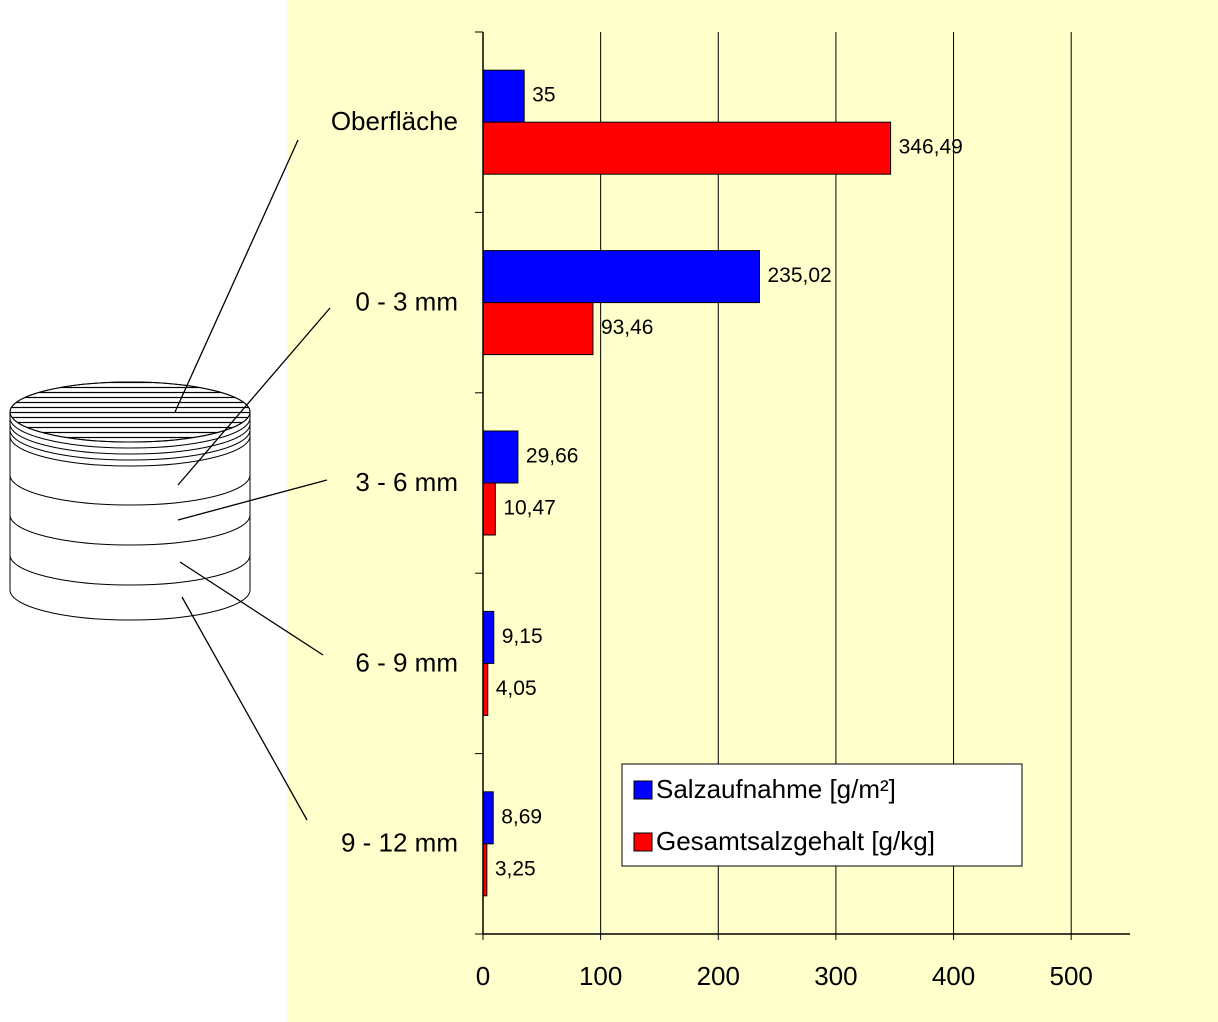 The height and width of the screenshot is (1022, 1218). Describe the element at coordinates (543, 95) in the screenshot. I see `value-label: 35` at that location.